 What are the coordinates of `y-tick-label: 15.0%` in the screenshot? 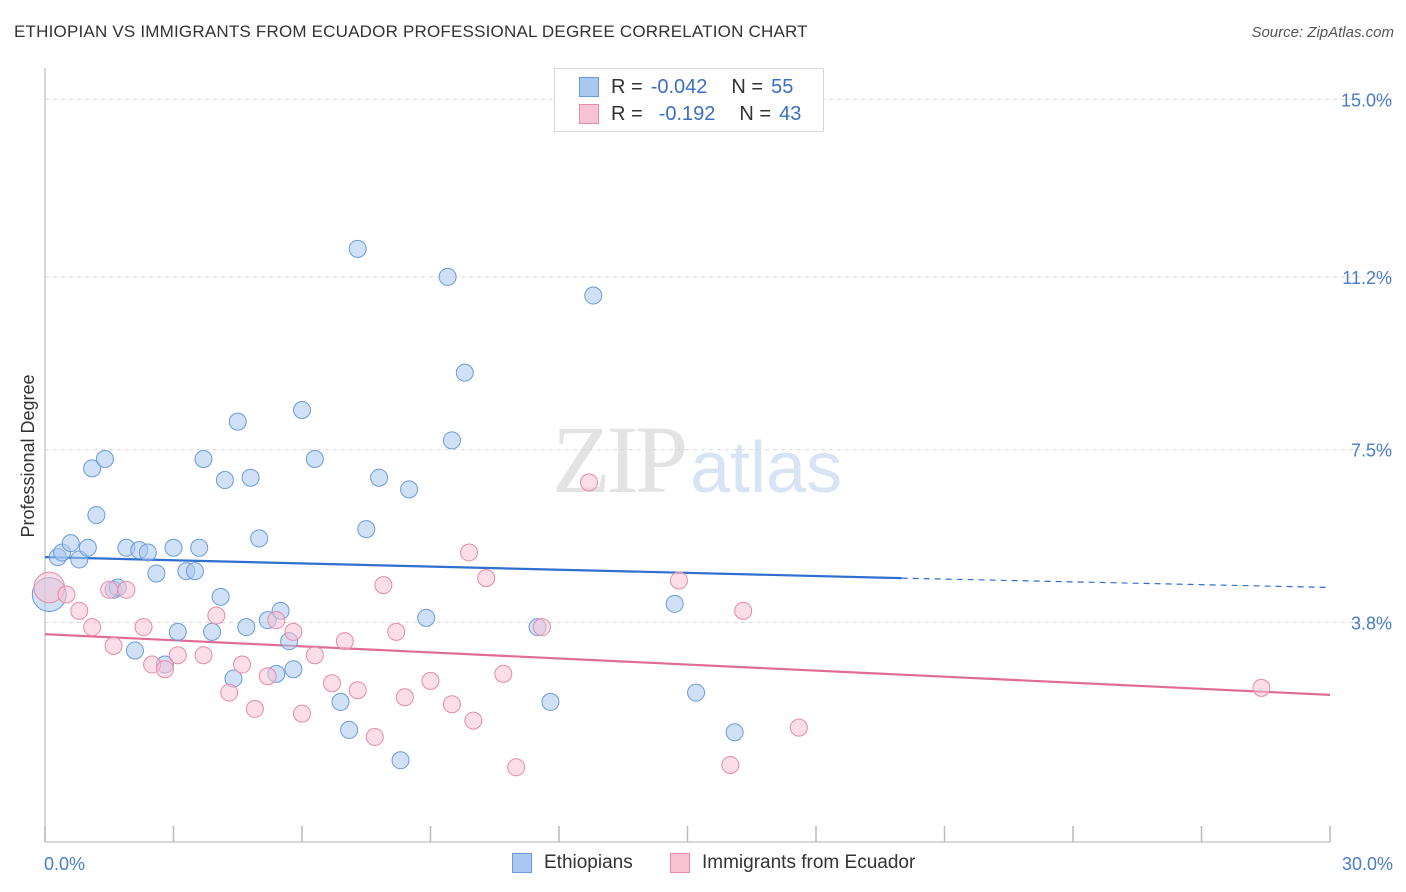 It's located at (1366, 100).